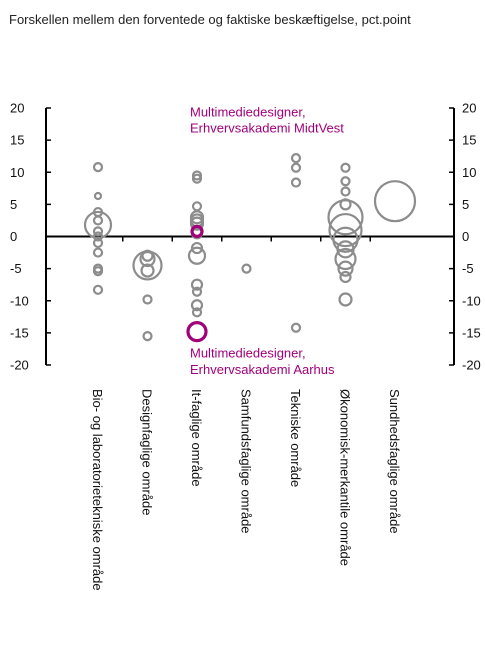 This screenshot has height=666, width=485. I want to click on left-tick-label: 5, so click(13, 204).